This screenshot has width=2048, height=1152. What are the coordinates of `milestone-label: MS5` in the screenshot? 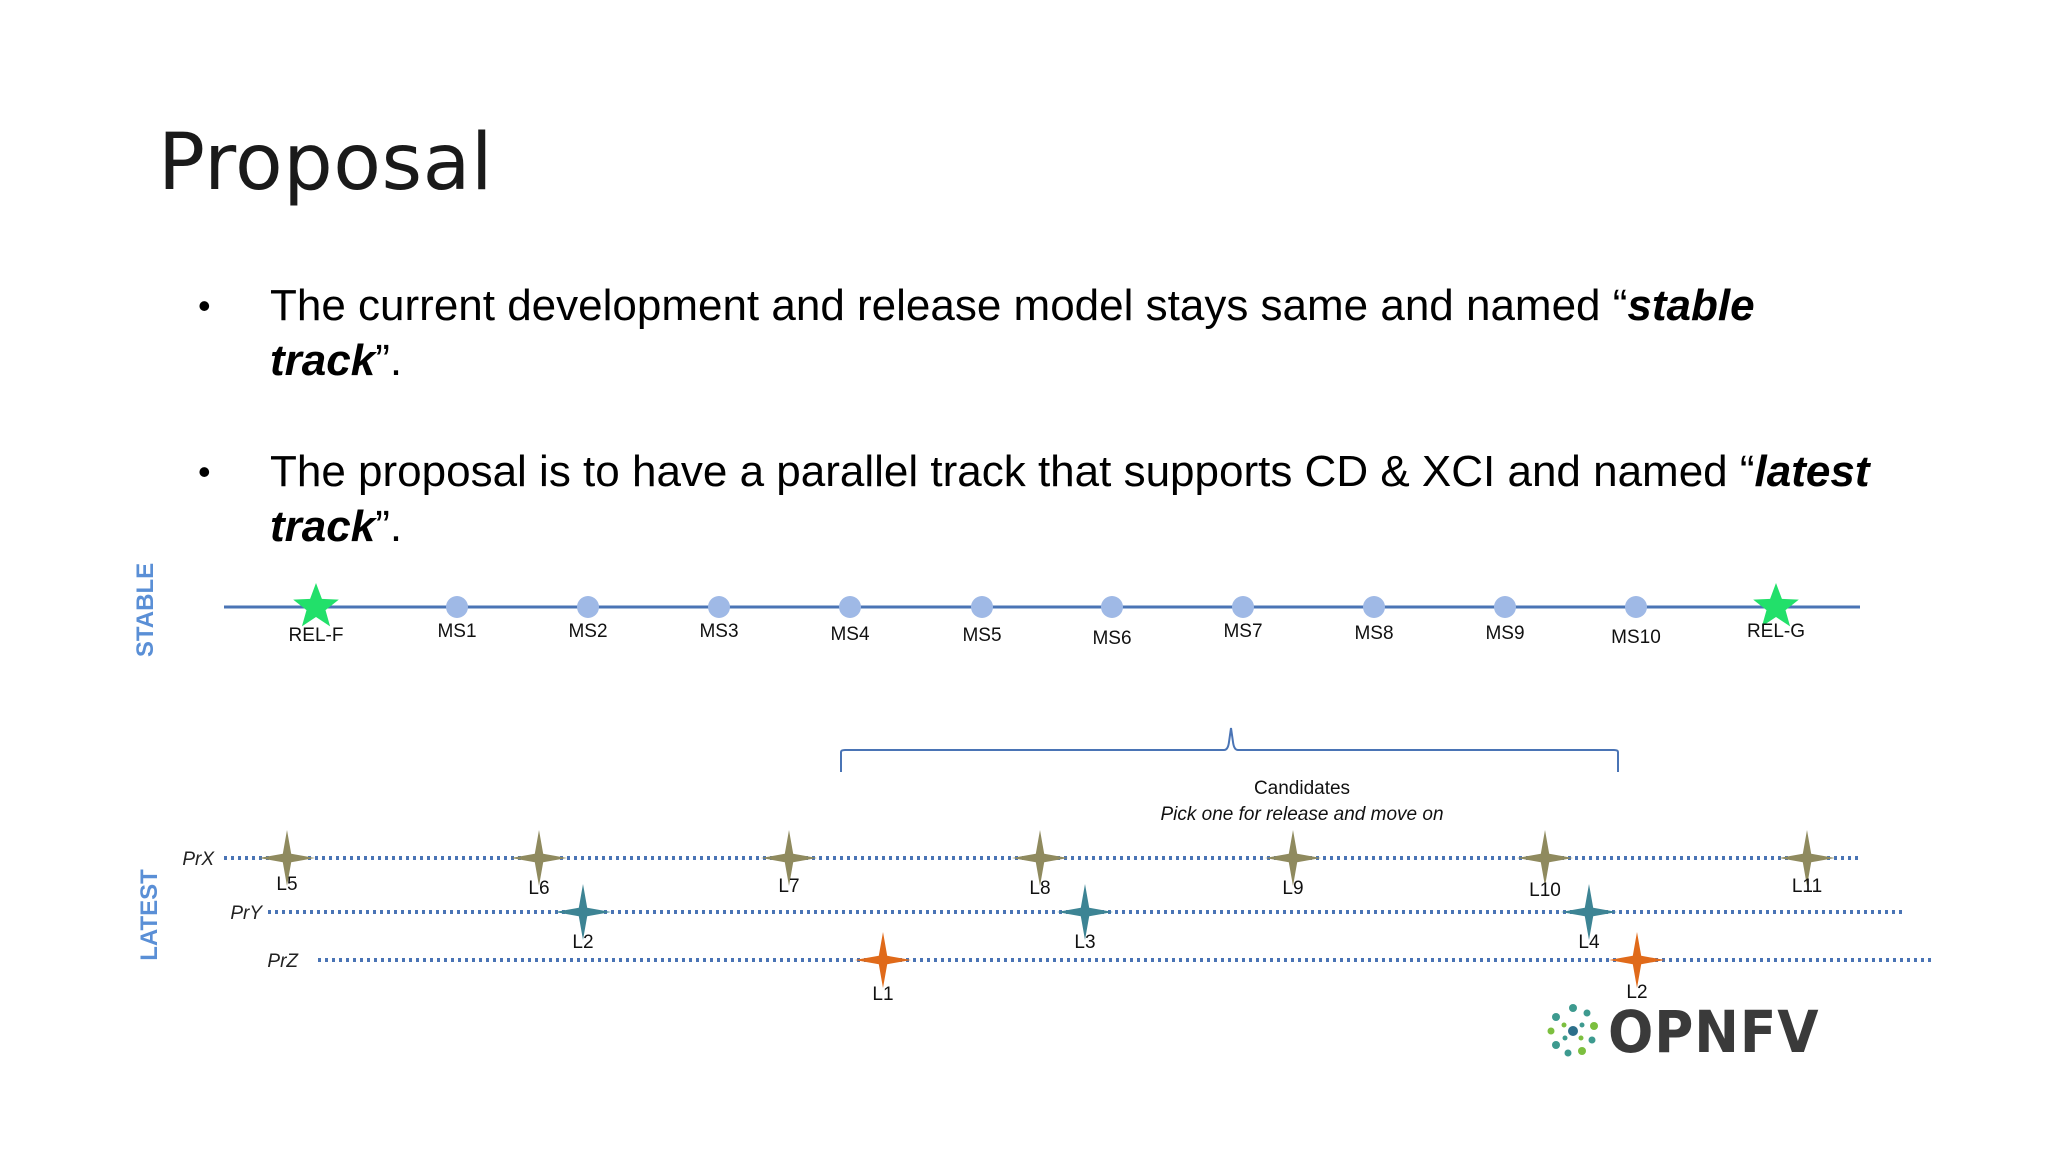 It's located at (981, 635).